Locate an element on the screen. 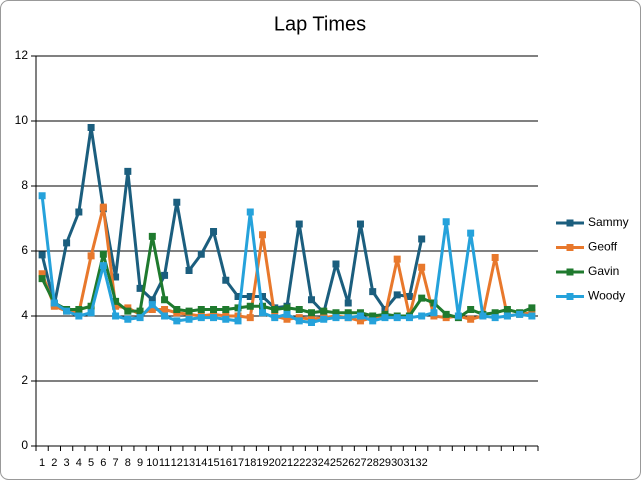 The height and width of the screenshot is (480, 641). y-tick-label: 10 is located at coordinates (22, 120).